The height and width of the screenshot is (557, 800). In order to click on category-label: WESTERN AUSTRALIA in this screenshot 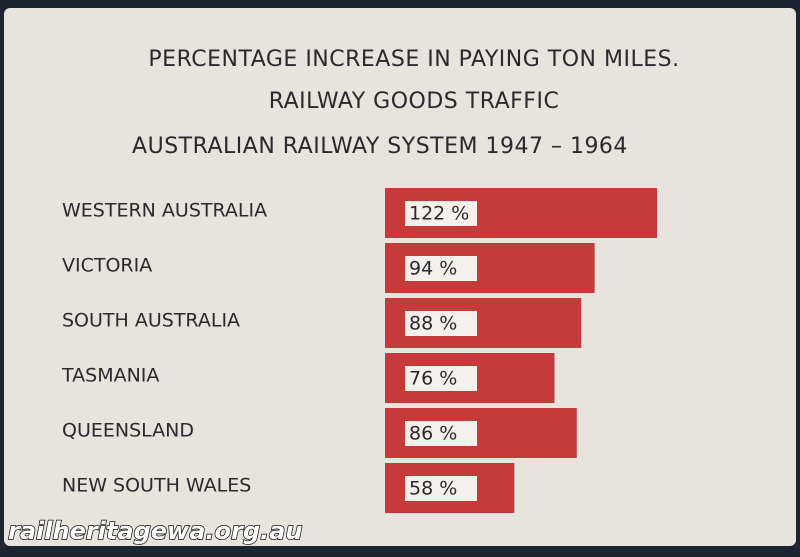, I will do `click(164, 211)`.